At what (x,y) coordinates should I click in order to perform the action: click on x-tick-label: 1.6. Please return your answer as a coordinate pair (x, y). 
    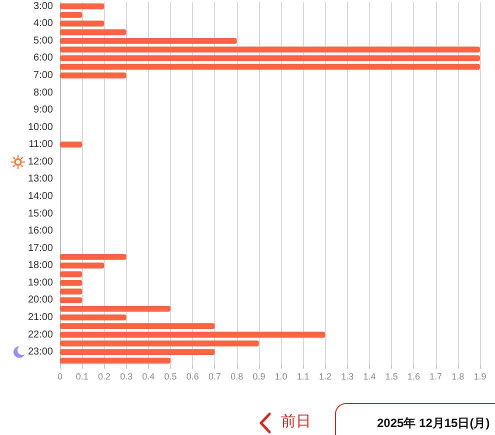
    Looking at the image, I should click on (413, 377).